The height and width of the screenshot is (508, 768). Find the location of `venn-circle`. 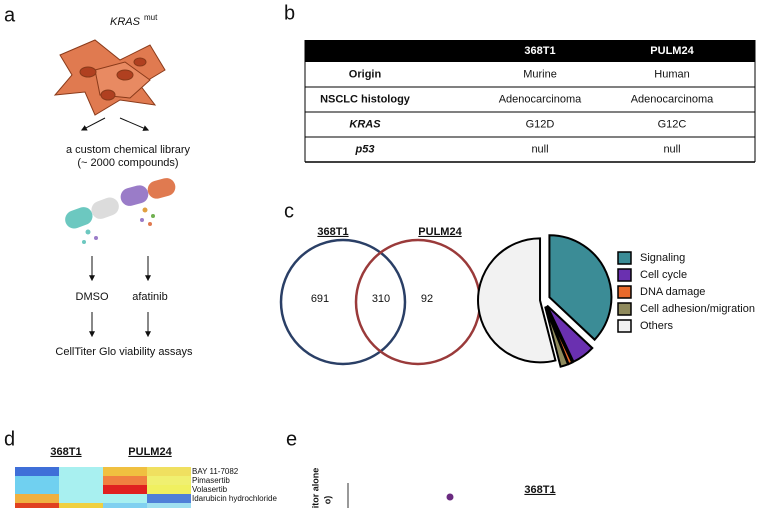

venn-circle is located at coordinates (343, 302).